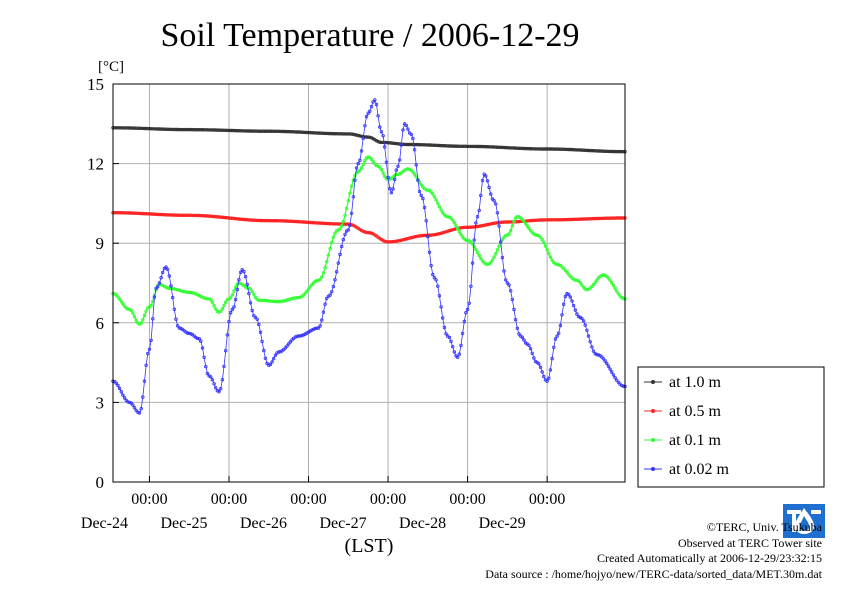 The image size is (842, 595). Describe the element at coordinates (749, 542) in the screenshot. I see `observed-text: Observed at TERC Tower site` at that location.